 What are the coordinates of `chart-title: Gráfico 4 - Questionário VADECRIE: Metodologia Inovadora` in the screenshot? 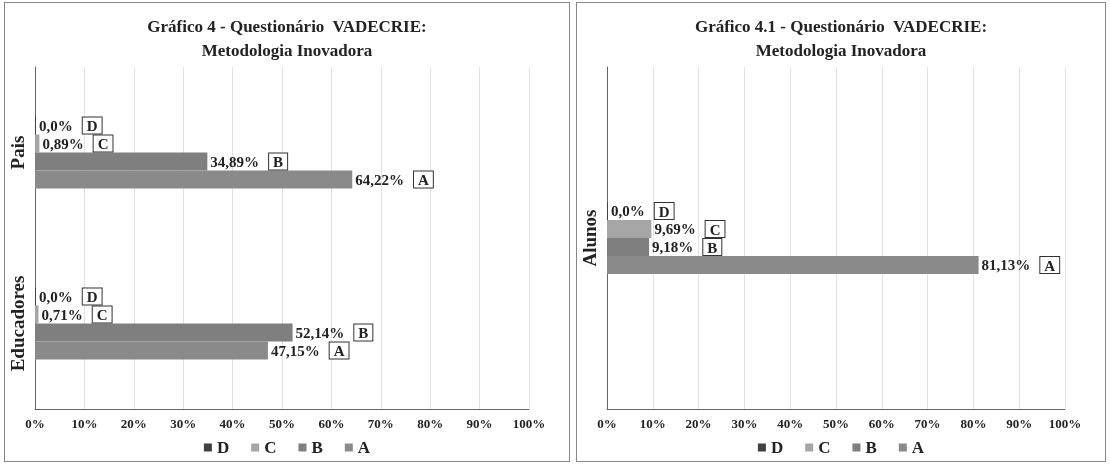 It's located at (287, 38).